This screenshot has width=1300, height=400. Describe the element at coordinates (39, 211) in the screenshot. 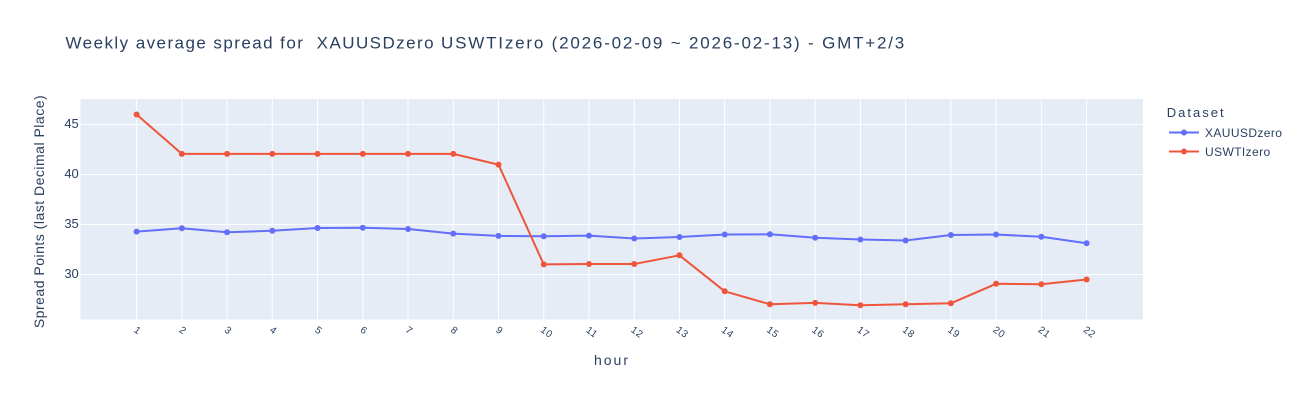

I see `svg-text:Spread Points (last Decimal Pl: Spread Points (last Decimal Place)` at that location.